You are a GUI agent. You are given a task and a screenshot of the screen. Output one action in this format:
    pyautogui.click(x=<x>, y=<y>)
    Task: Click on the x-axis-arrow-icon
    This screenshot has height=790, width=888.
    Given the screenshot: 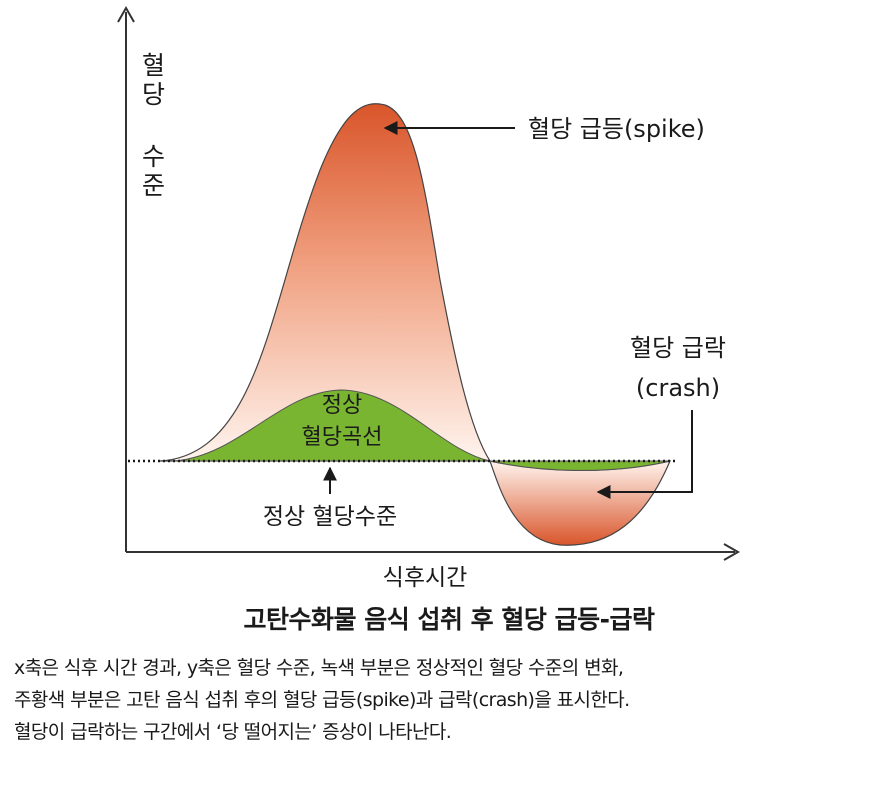 What is the action you would take?
    pyautogui.click(x=732, y=552)
    